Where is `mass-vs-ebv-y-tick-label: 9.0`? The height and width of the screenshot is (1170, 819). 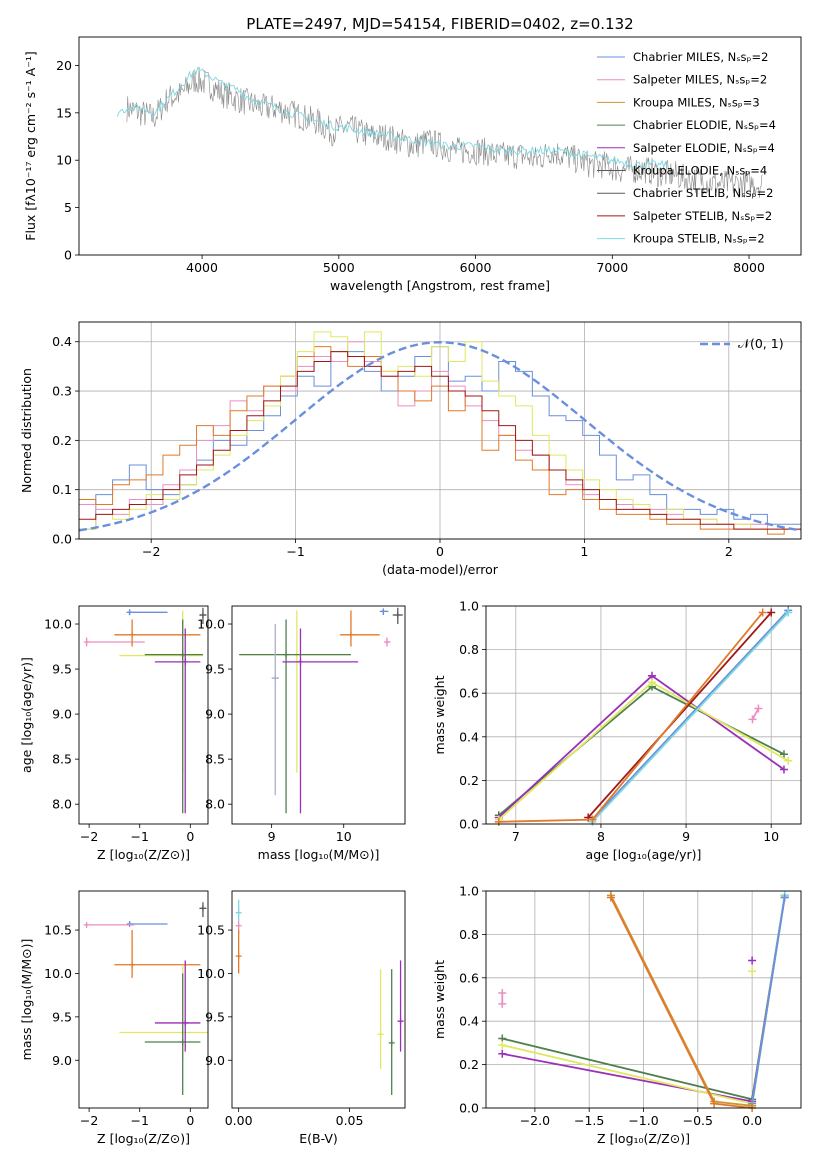 mass-vs-ebv-y-tick-label: 9.0 is located at coordinates (215, 1060).